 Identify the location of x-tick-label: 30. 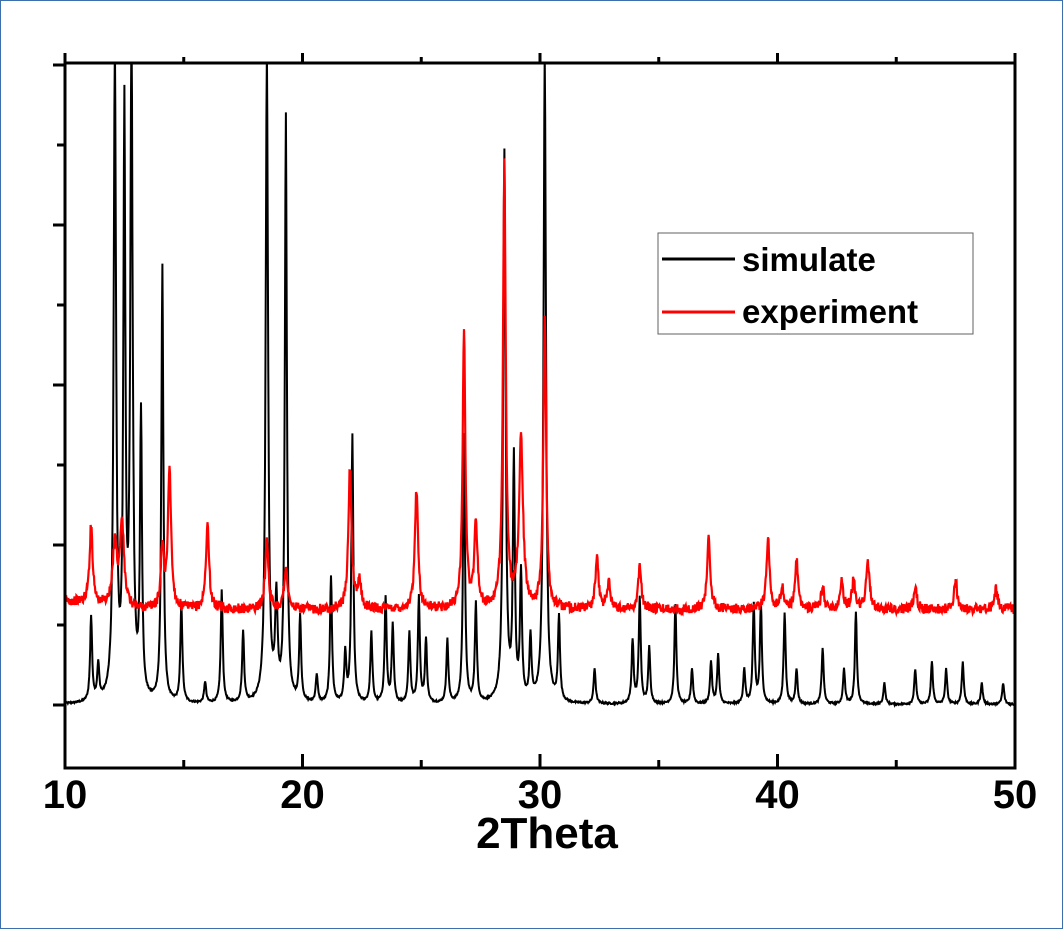
(540, 795).